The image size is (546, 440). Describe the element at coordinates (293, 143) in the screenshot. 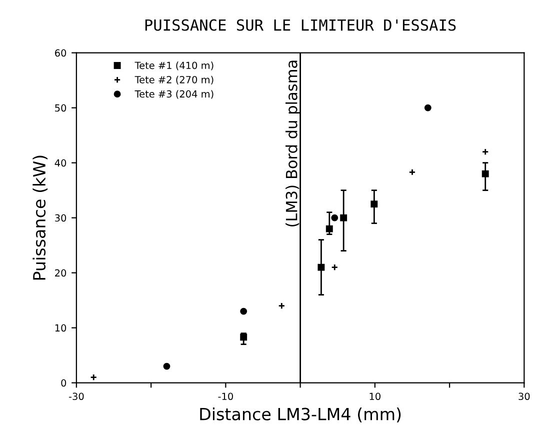

I see `ref-line-label: (LM3) Bord du plasma` at that location.